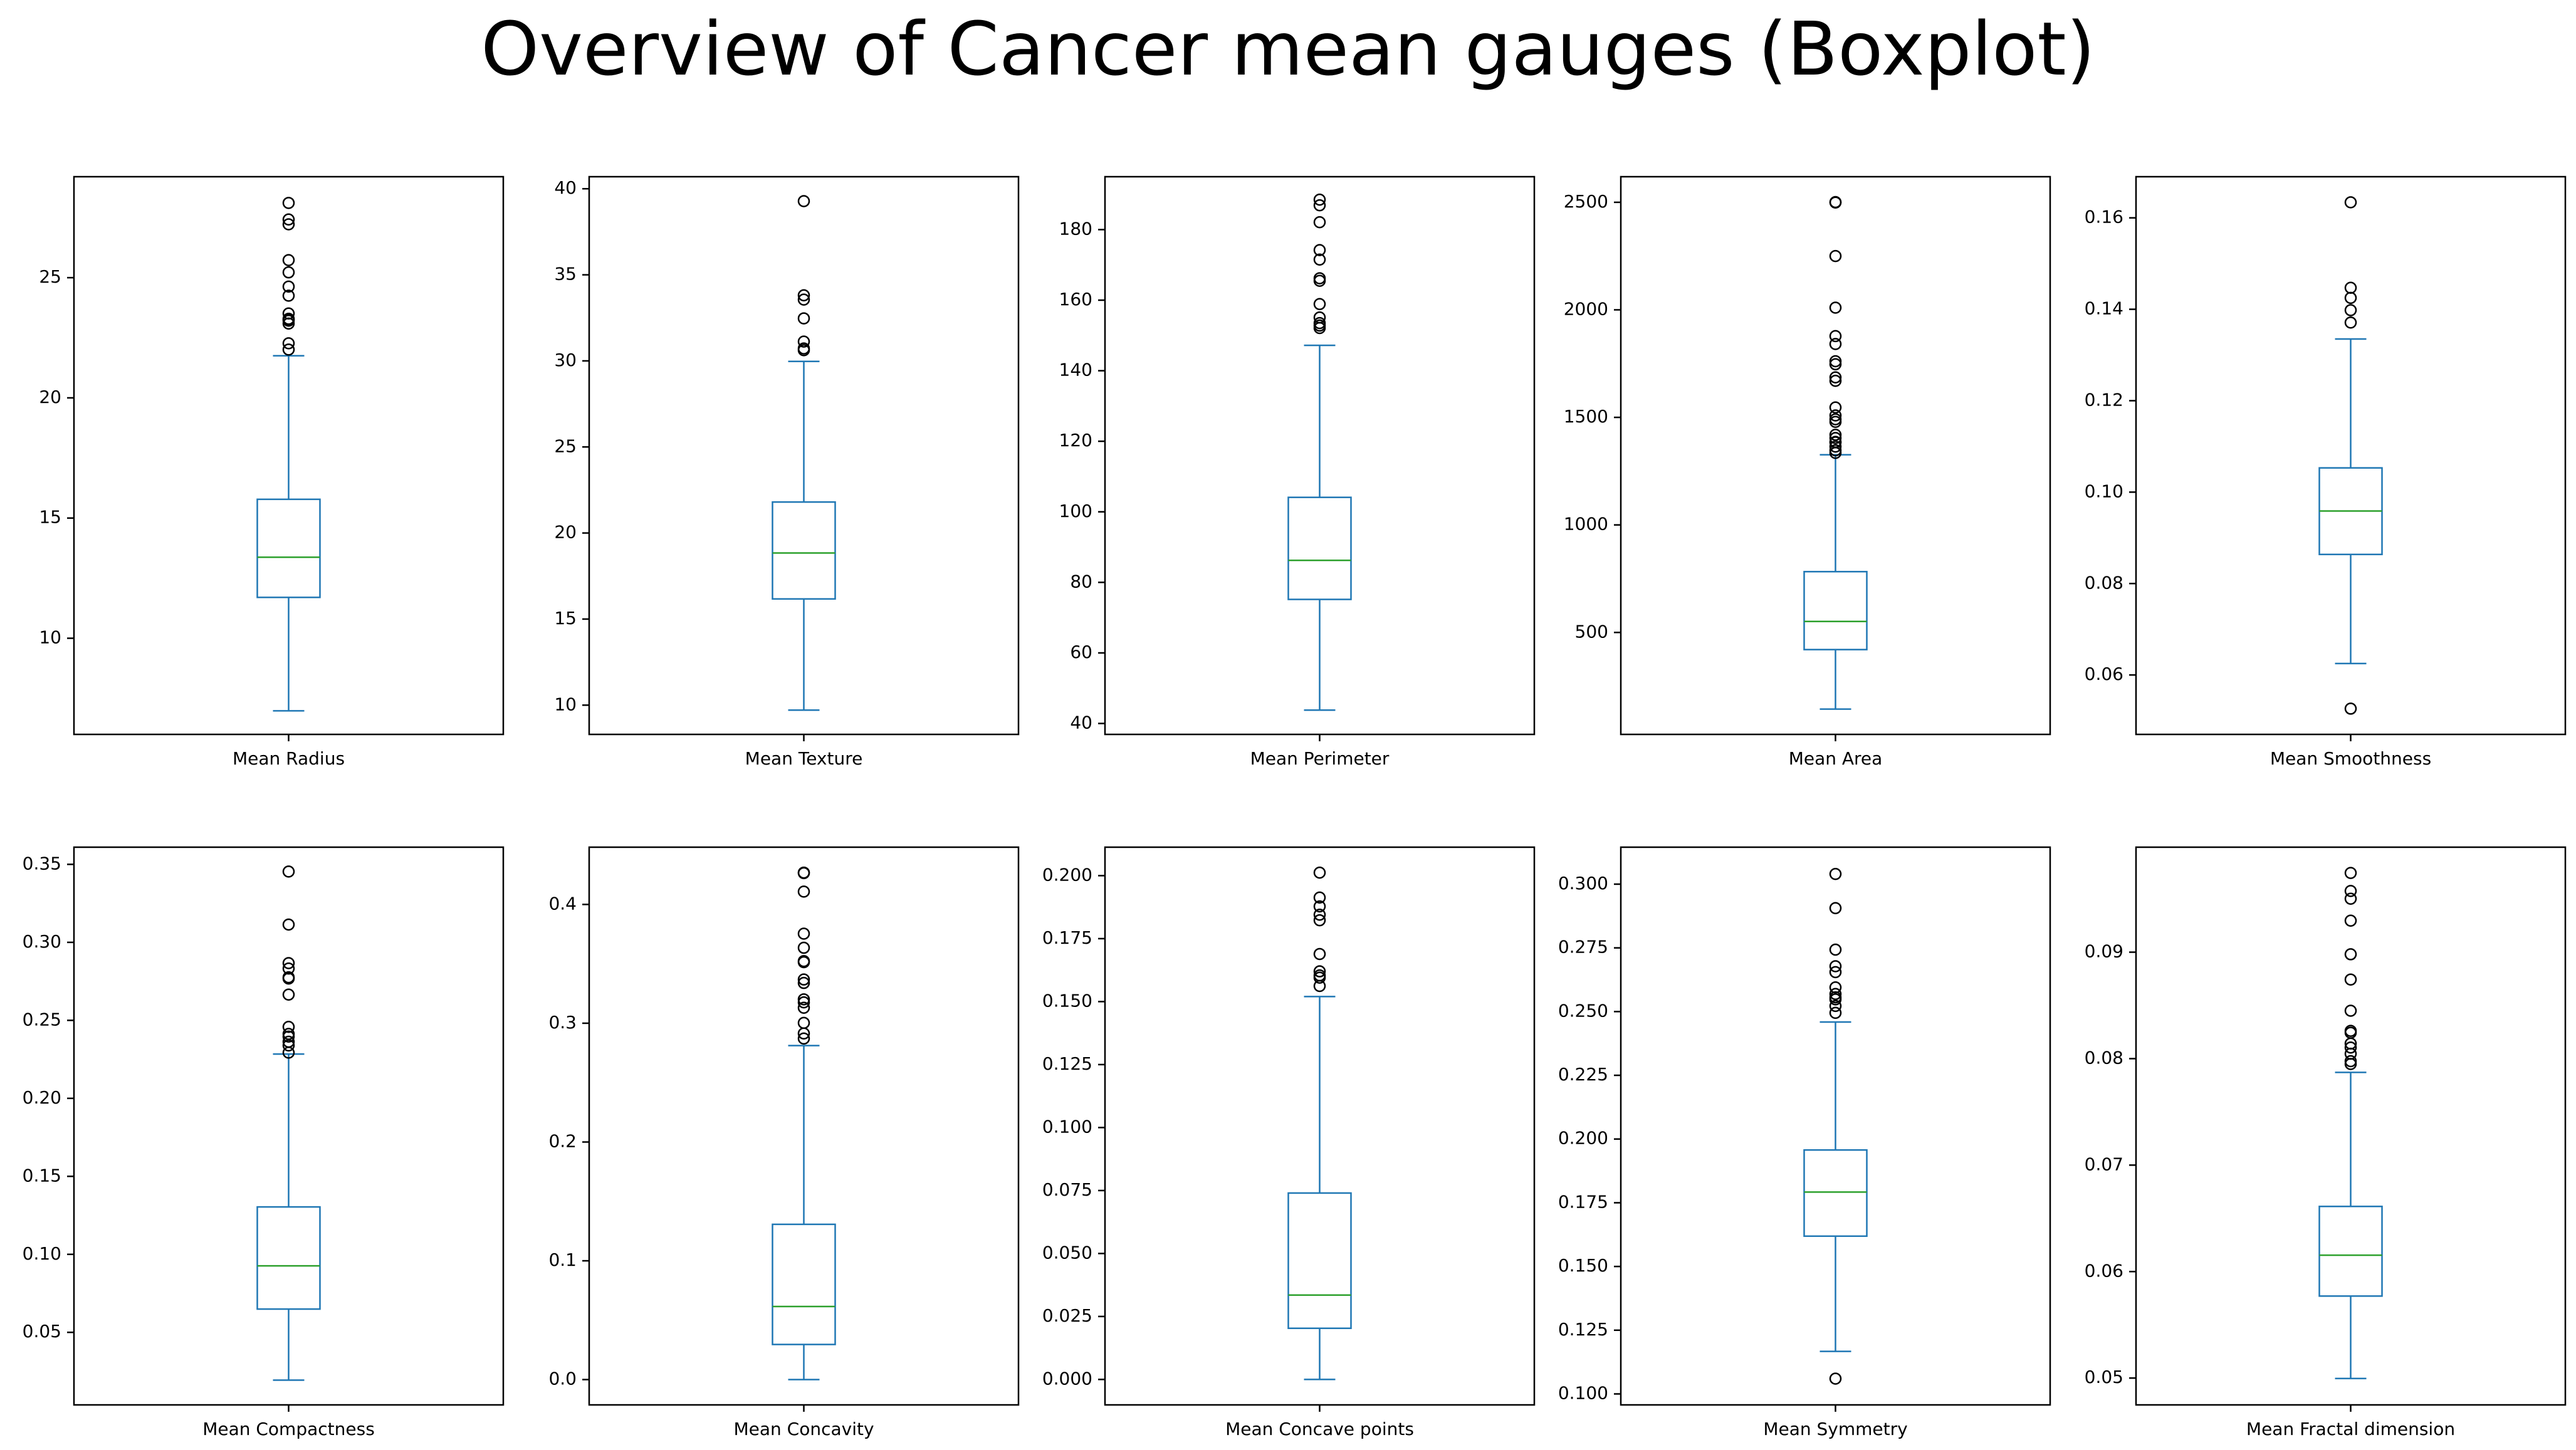 The width and height of the screenshot is (2576, 1450). What do you see at coordinates (565, 446) in the screenshot?
I see `y-tick-label: 25` at bounding box center [565, 446].